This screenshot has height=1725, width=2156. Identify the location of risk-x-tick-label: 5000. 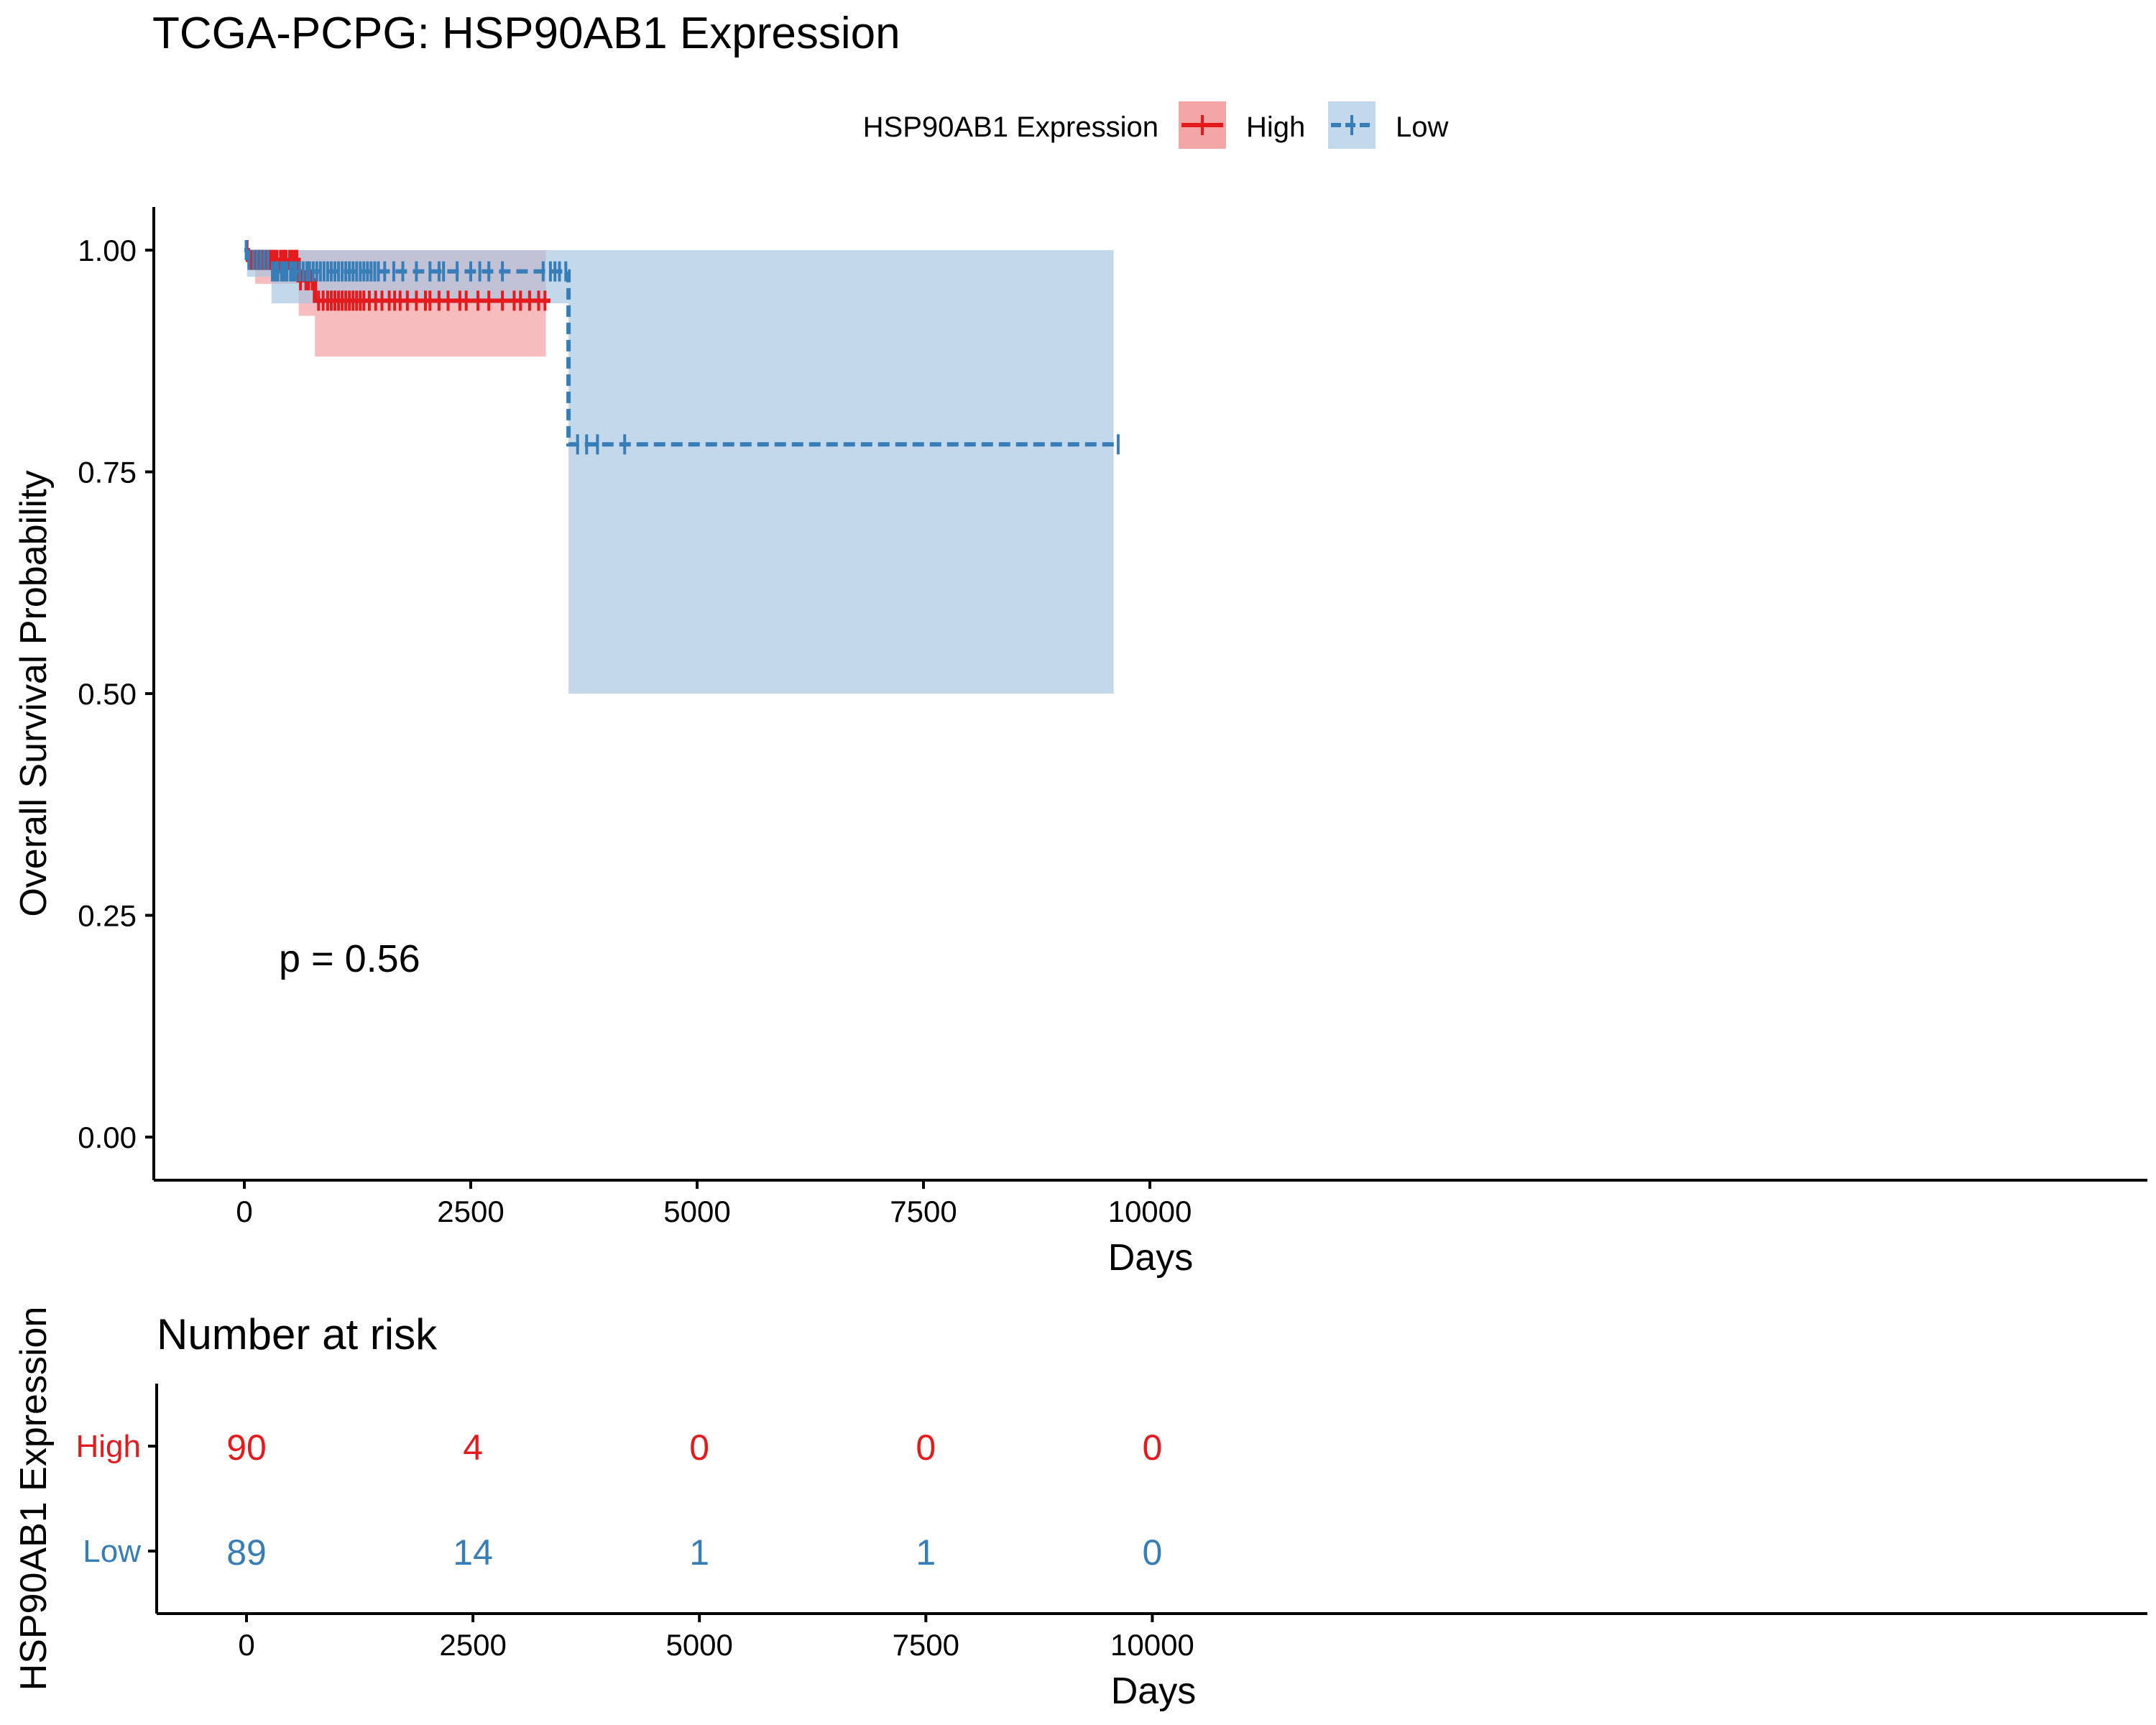
(698, 1645).